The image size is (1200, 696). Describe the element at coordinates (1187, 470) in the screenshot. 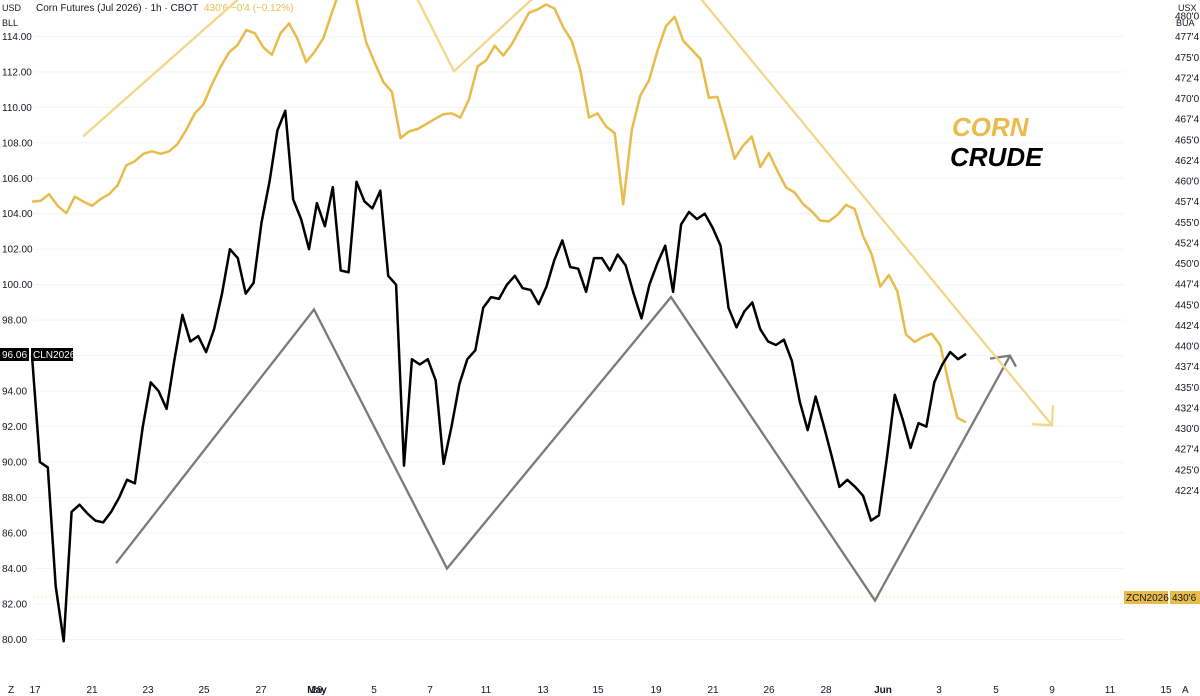

I see `right-axis-tick: 425'0` at that location.